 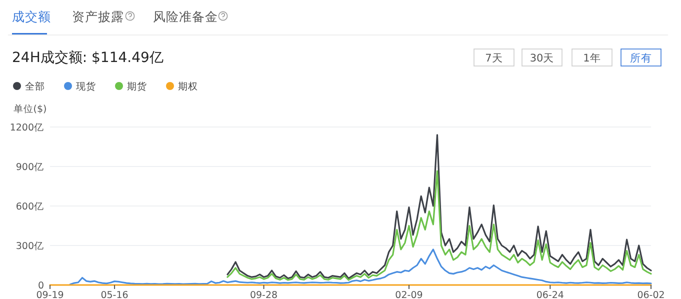 I want to click on text: 7天, so click(x=494, y=58).